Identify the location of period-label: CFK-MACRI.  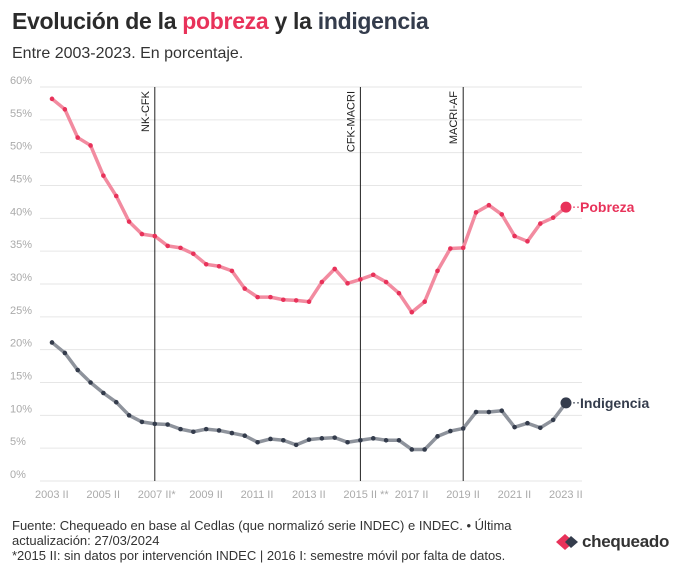
(351, 121).